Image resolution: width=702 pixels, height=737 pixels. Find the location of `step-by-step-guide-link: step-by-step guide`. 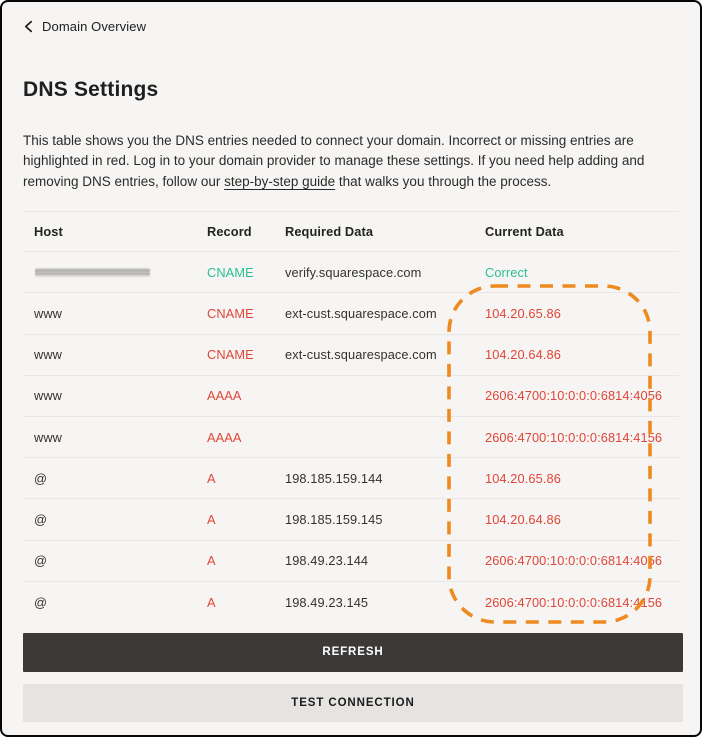

step-by-step-guide-link: step-by-step guide is located at coordinates (280, 181).